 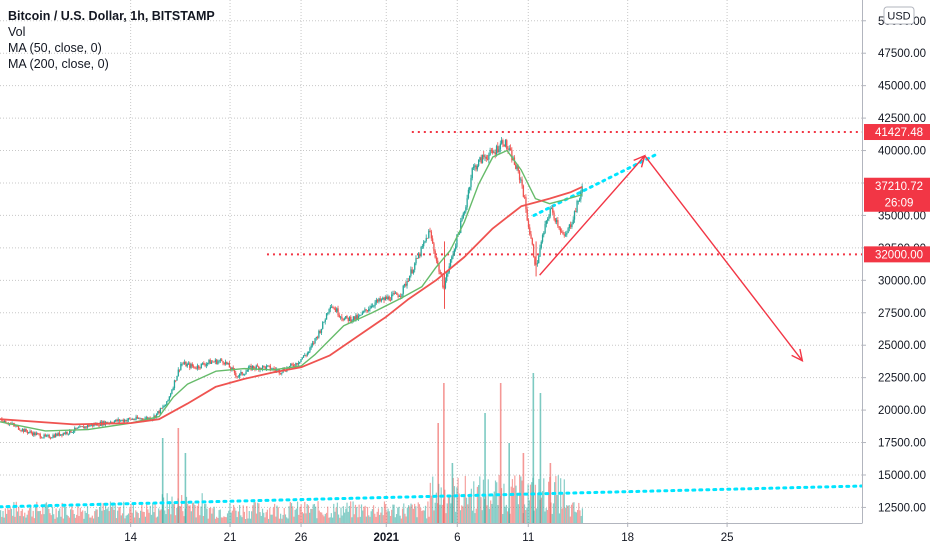 What do you see at coordinates (902, 379) in the screenshot?
I see `price-tick-label: 22500.00` at bounding box center [902, 379].